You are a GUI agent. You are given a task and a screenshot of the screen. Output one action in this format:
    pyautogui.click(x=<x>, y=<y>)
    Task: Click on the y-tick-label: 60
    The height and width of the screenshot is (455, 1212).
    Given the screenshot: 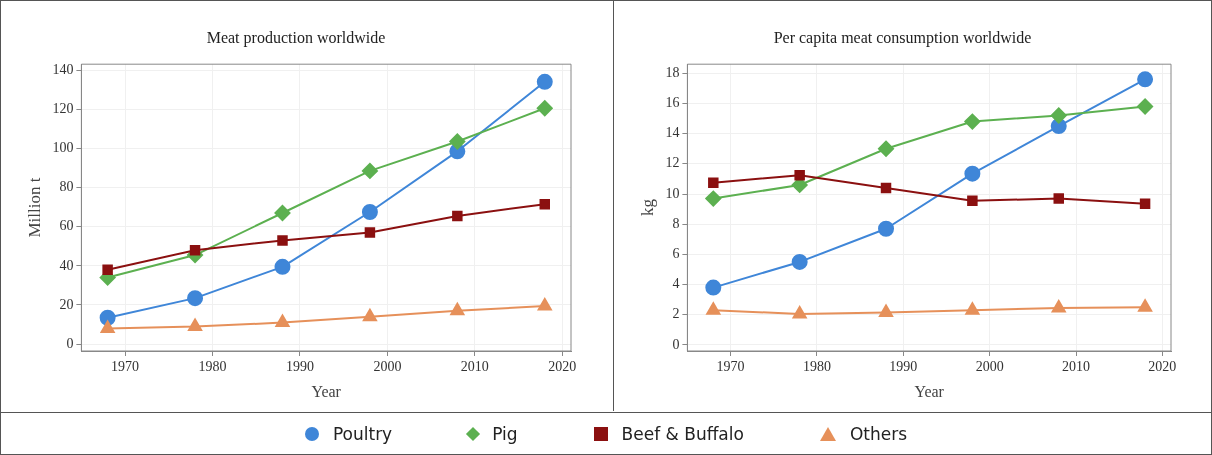 What is the action you would take?
    pyautogui.click(x=66, y=226)
    